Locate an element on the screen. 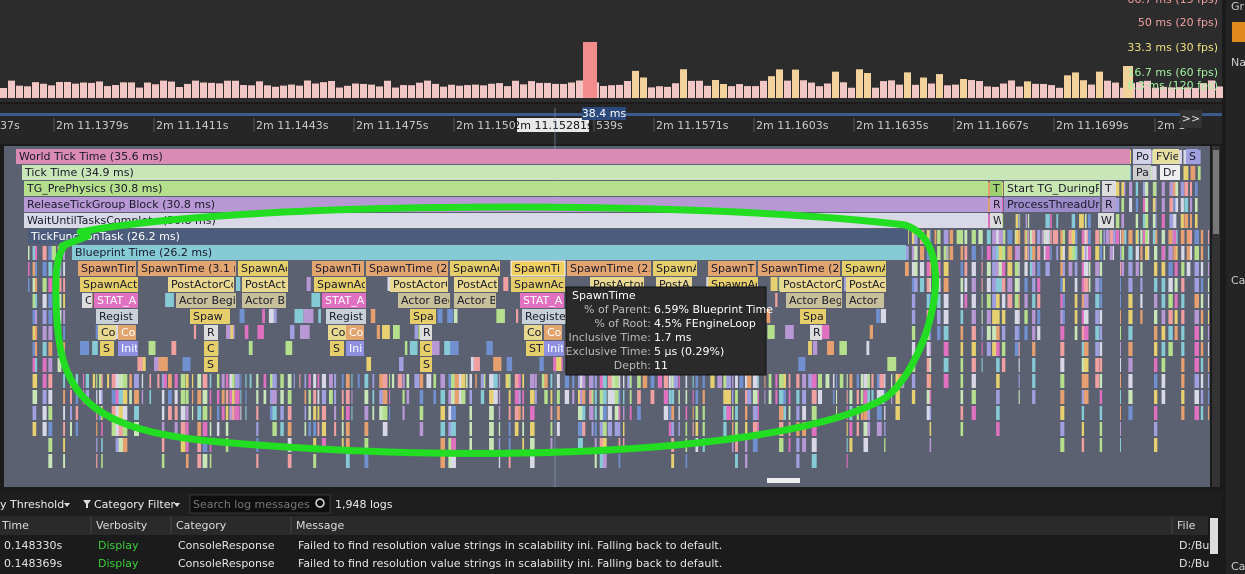 Image resolution: width=1245 pixels, height=574 pixels. column-header: Time is located at coordinates (15, 525).